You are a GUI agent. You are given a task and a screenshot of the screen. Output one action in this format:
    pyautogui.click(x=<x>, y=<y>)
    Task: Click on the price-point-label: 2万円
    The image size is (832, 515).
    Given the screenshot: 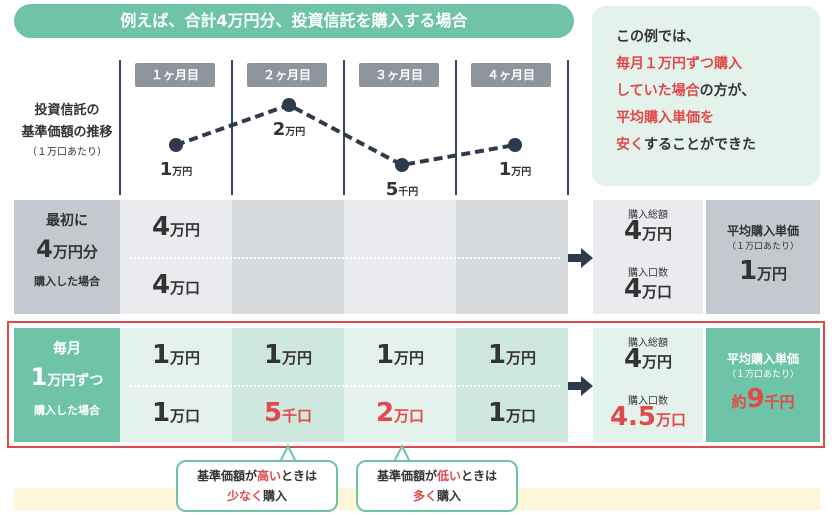 What is the action you would take?
    pyautogui.click(x=289, y=129)
    